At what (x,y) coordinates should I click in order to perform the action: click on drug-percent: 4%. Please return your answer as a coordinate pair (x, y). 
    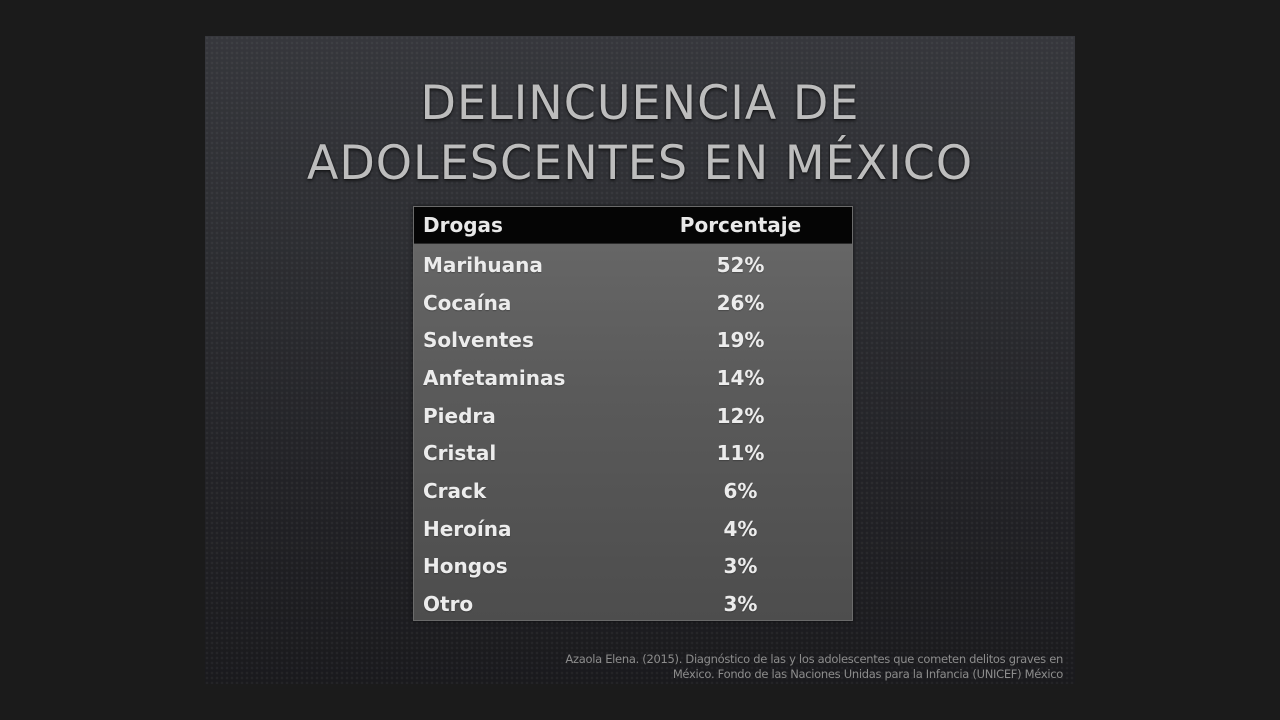
    Looking at the image, I should click on (740, 528).